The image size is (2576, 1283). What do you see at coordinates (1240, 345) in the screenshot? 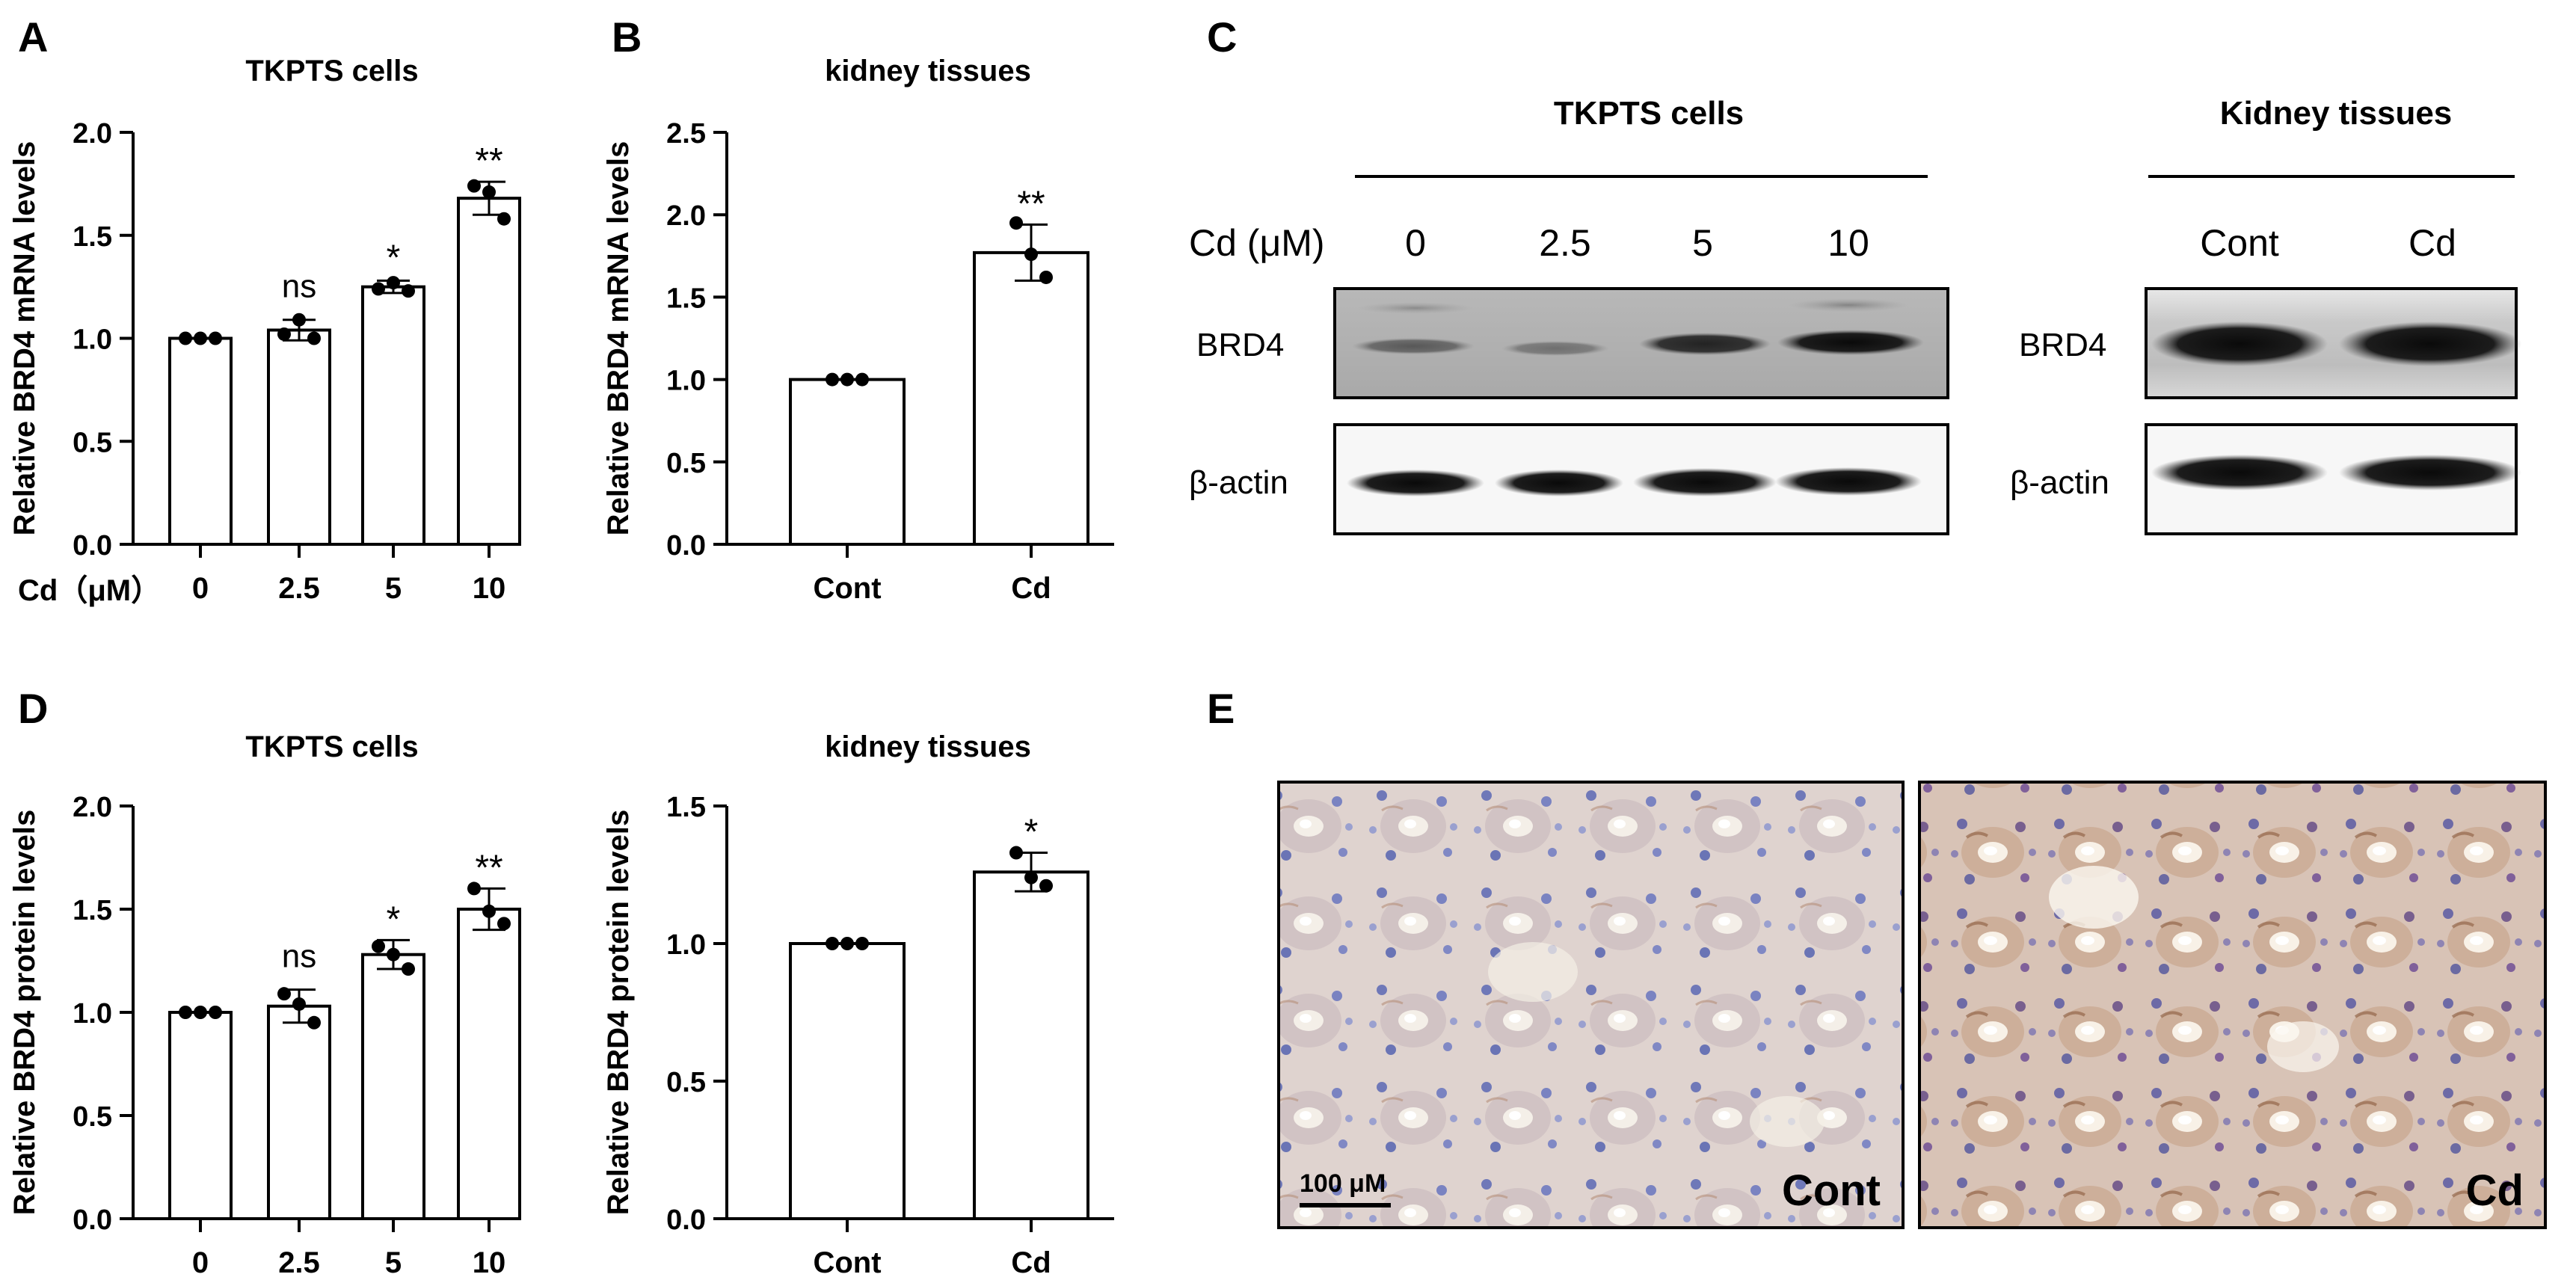
I see `blot-row-brd4: BRD4` at bounding box center [1240, 345].